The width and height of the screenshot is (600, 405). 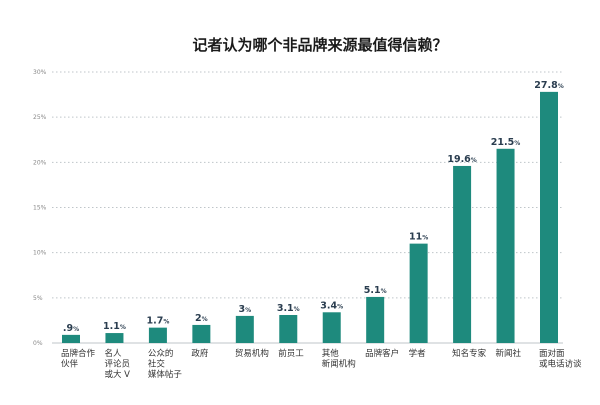 What do you see at coordinates (40, 162) in the screenshot?
I see `y-tick-label: 20%` at bounding box center [40, 162].